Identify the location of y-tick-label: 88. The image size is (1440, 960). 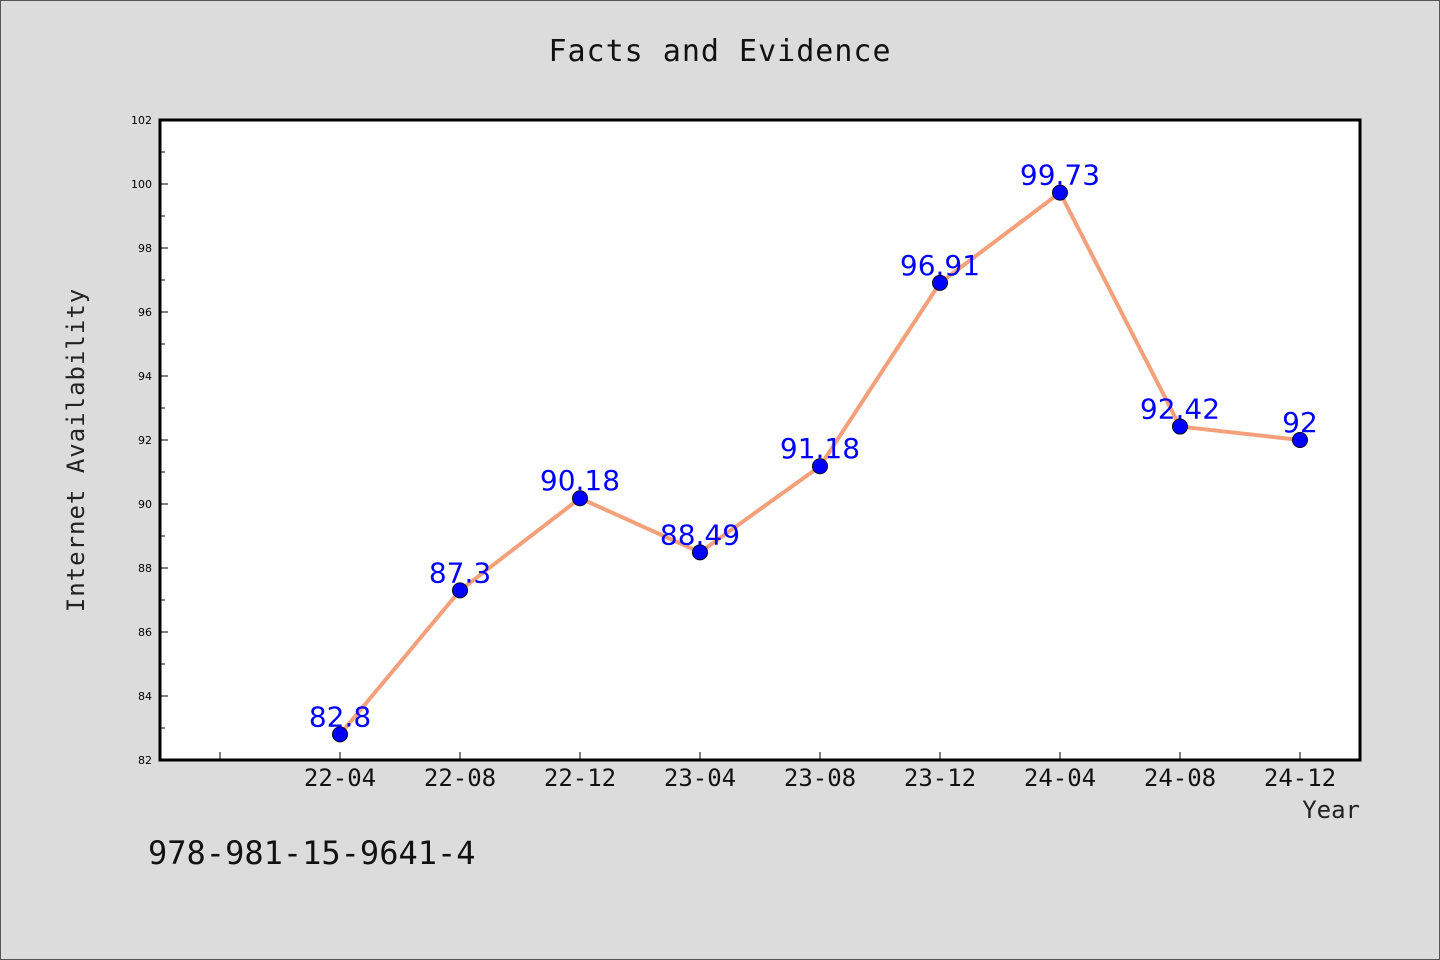
(145, 568).